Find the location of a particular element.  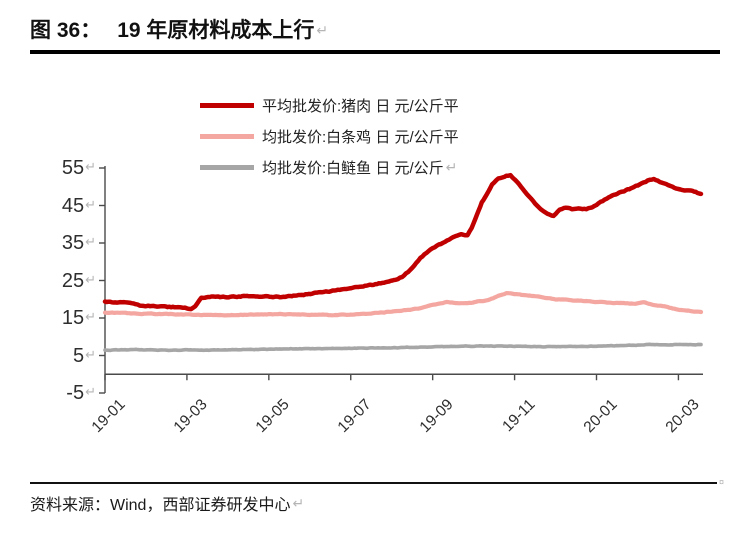

legend-label-pork: 平均批发价:猪肉 日 元/公斤平 is located at coordinates (360, 106).